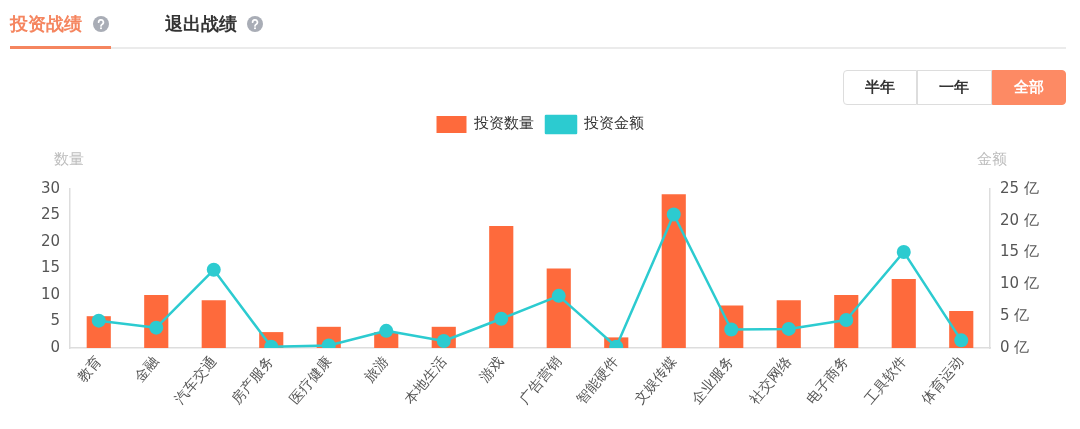  I want to click on y-tick-label: 20, so click(50, 240).